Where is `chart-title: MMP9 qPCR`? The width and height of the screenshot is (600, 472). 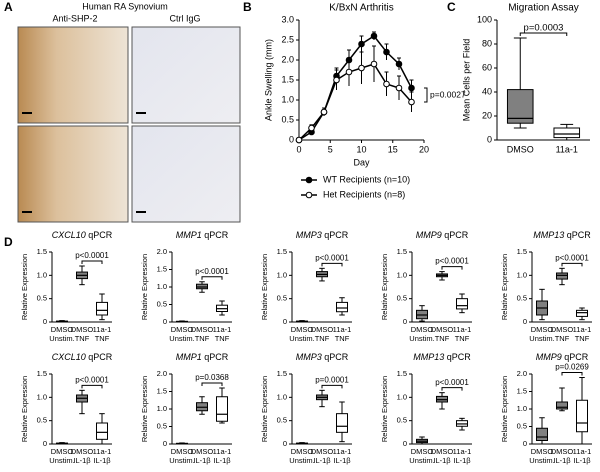
chart-title: MMP9 qPCR is located at coordinates (562, 357).